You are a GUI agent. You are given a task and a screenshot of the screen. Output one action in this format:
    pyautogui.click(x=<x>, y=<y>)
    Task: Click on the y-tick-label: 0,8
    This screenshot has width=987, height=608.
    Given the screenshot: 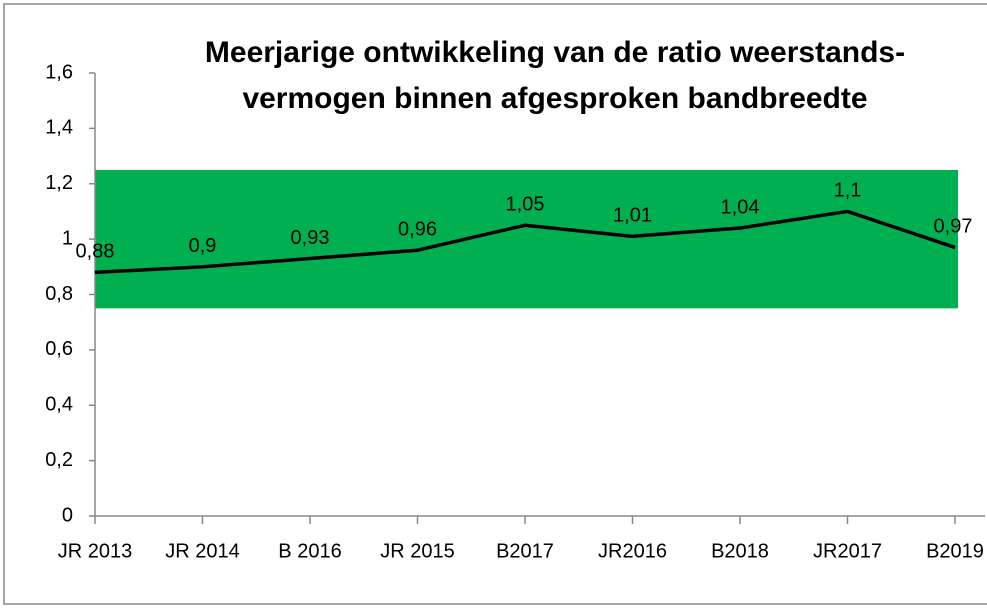 What is the action you would take?
    pyautogui.click(x=59, y=294)
    